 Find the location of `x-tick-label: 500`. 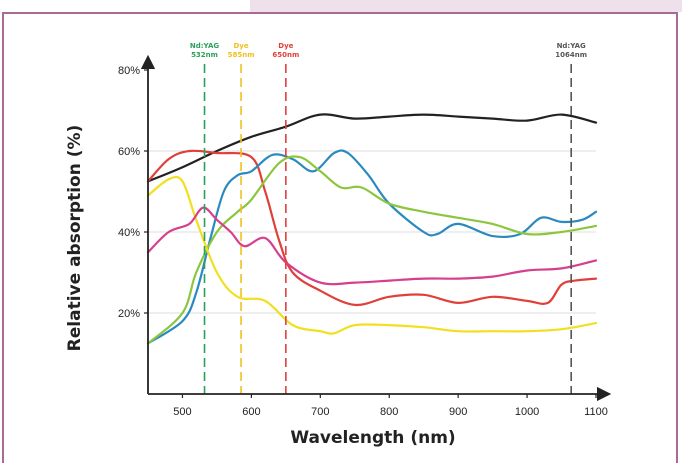

x-tick-label: 500 is located at coordinates (182, 412).